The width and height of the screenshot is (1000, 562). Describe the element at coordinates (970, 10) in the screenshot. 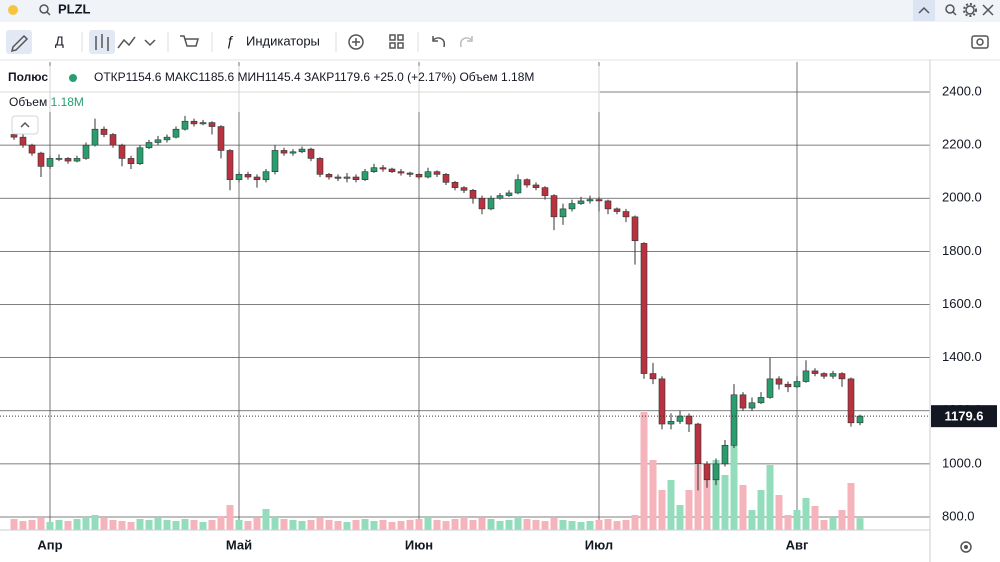

I see `settings-button` at that location.